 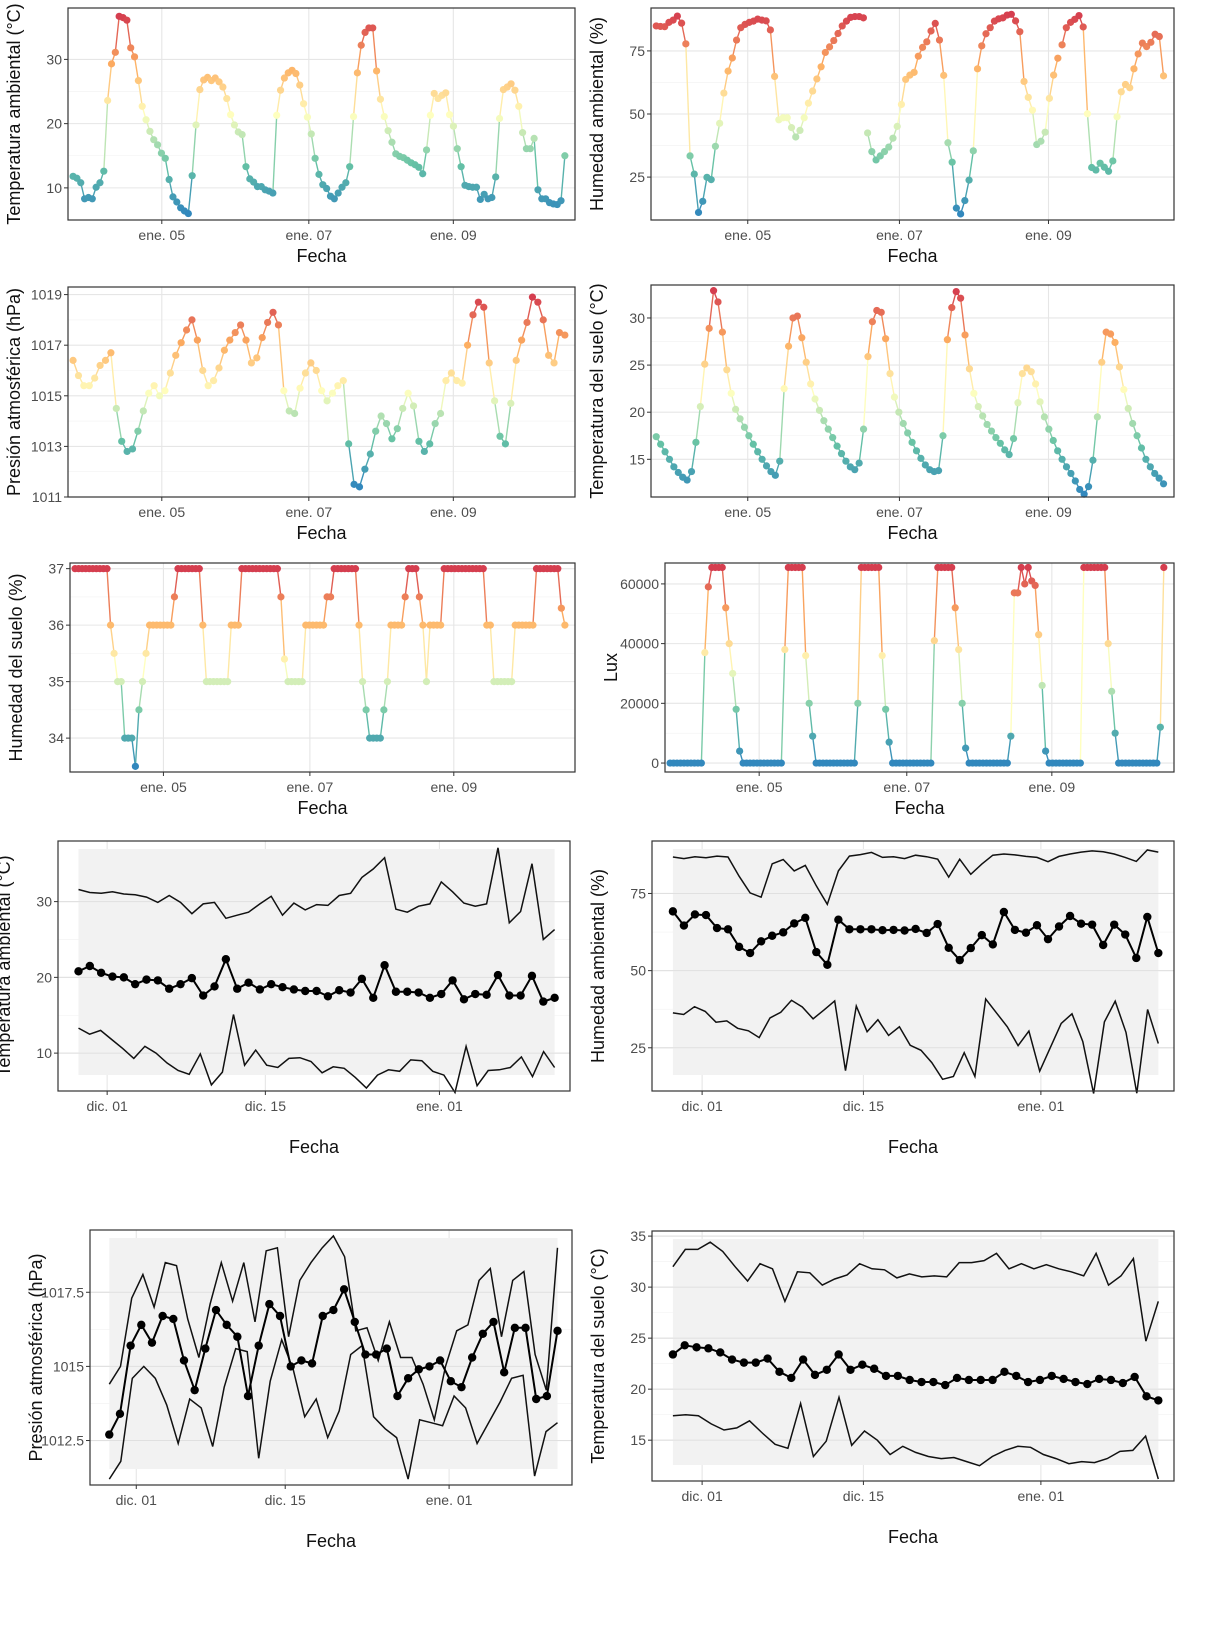 I want to click on range-band, so click(x=915, y=962).